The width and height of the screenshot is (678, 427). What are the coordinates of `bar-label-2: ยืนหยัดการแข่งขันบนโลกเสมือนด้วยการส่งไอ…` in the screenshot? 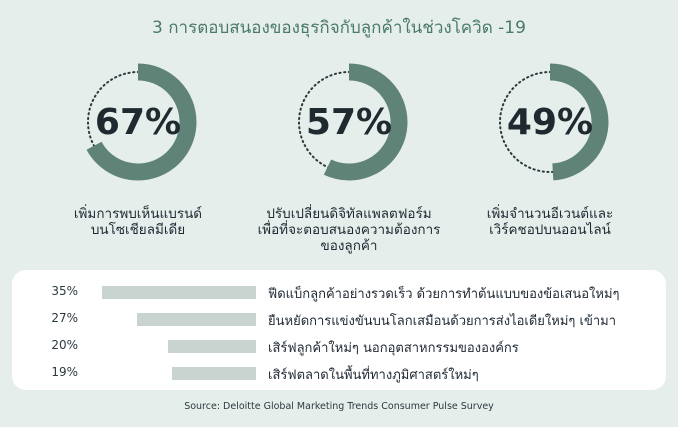 It's located at (442, 321).